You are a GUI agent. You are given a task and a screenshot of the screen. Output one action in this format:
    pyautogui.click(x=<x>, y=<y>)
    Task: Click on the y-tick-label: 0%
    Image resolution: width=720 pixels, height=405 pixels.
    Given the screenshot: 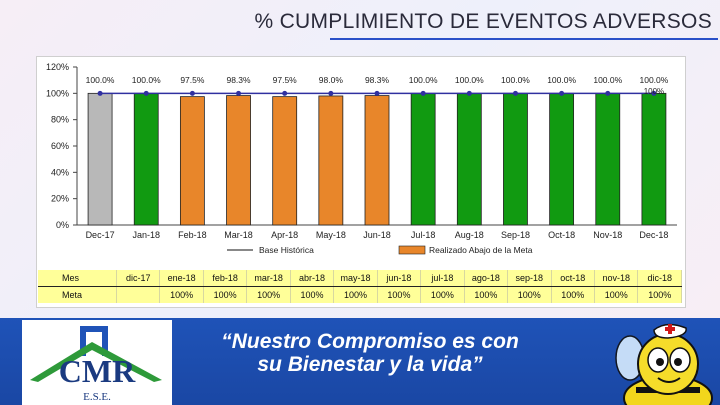 What is the action you would take?
    pyautogui.click(x=62, y=225)
    